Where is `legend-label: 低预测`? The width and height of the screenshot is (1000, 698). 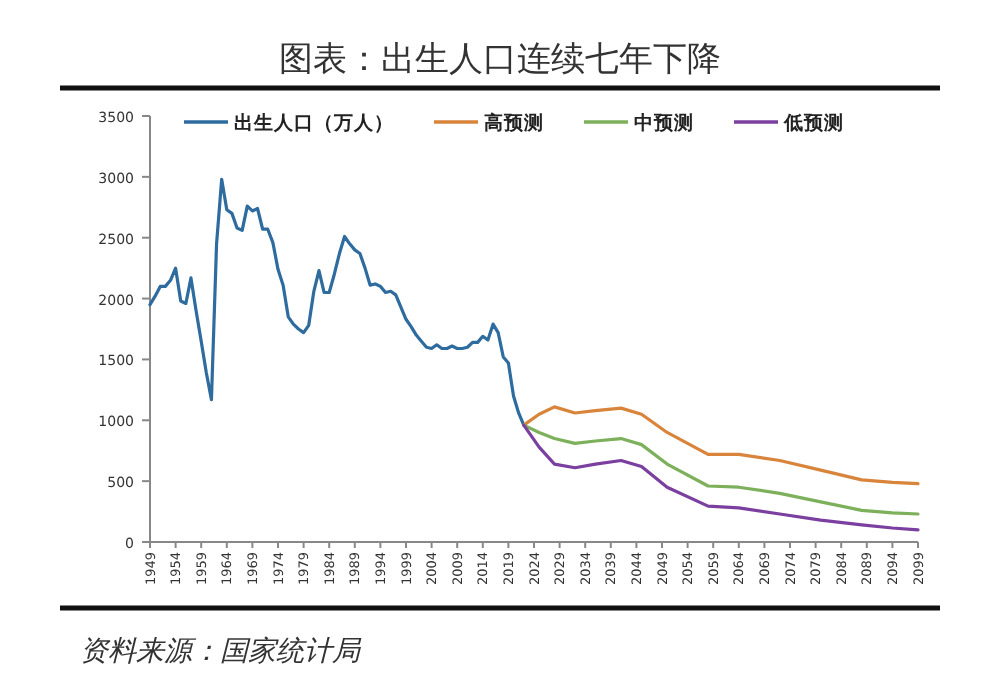 legend-label: 低预测 is located at coordinates (813, 123).